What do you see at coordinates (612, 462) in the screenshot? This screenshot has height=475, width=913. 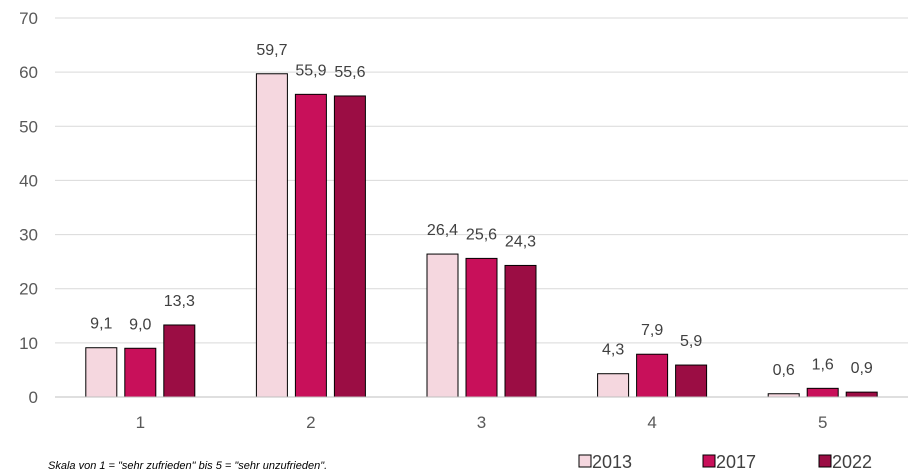 I see `legend-label: 2013` at bounding box center [612, 462].